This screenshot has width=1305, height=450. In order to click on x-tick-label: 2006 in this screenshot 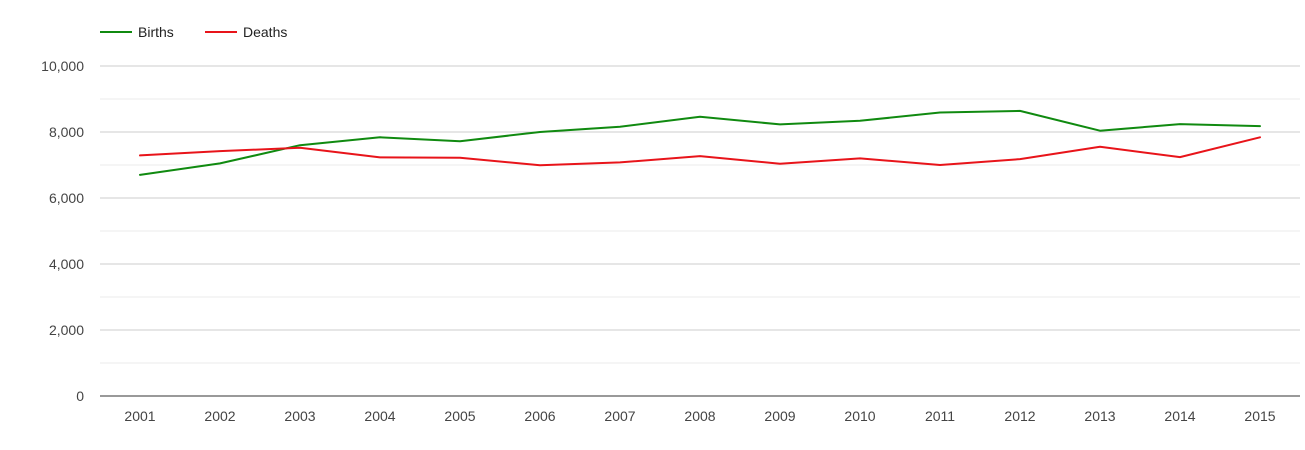, I will do `click(539, 416)`.